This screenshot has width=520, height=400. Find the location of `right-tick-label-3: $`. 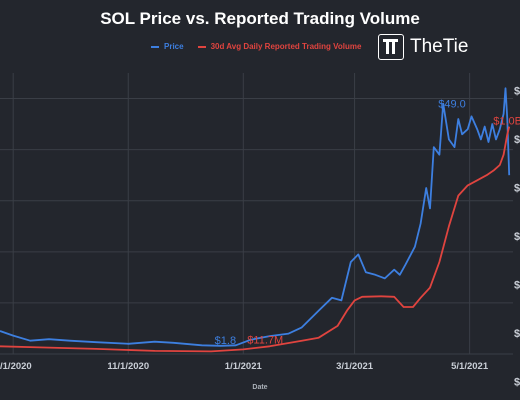

right-tick-label-3: $ is located at coordinates (517, 237).